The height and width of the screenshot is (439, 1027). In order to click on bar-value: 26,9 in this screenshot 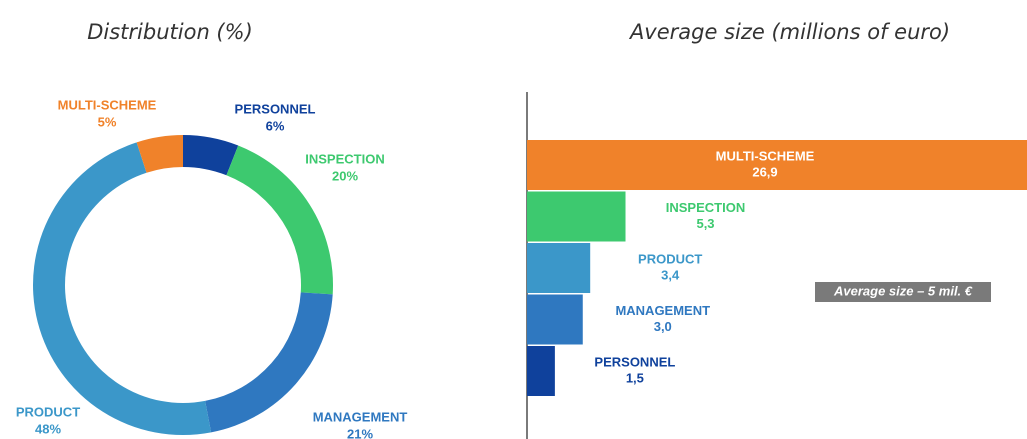, I will do `click(764, 171)`.